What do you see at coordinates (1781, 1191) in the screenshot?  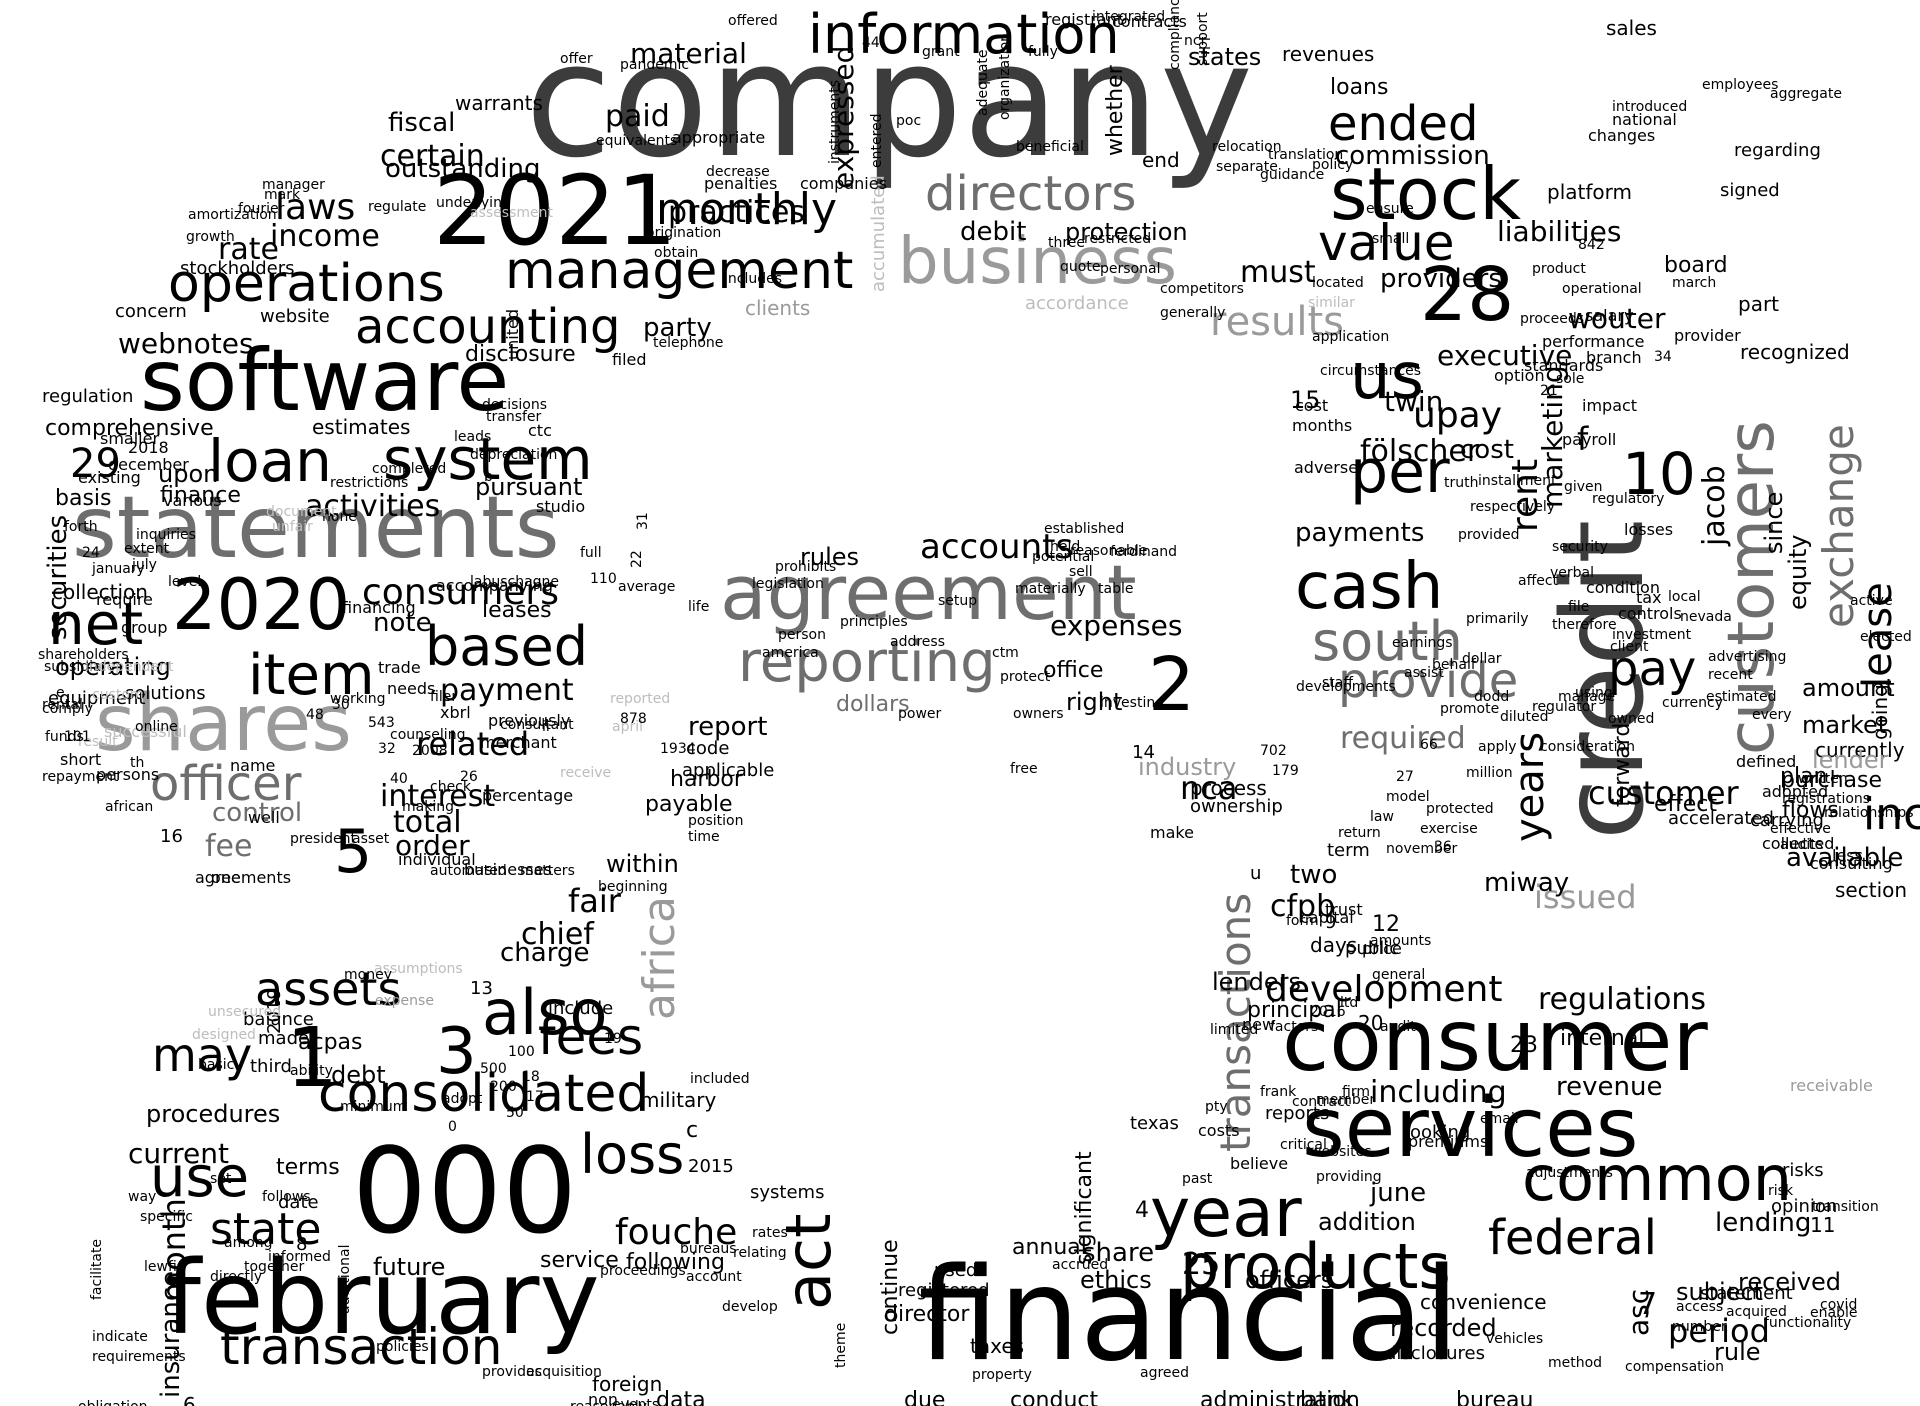 I see `word-risk: risk` at bounding box center [1781, 1191].